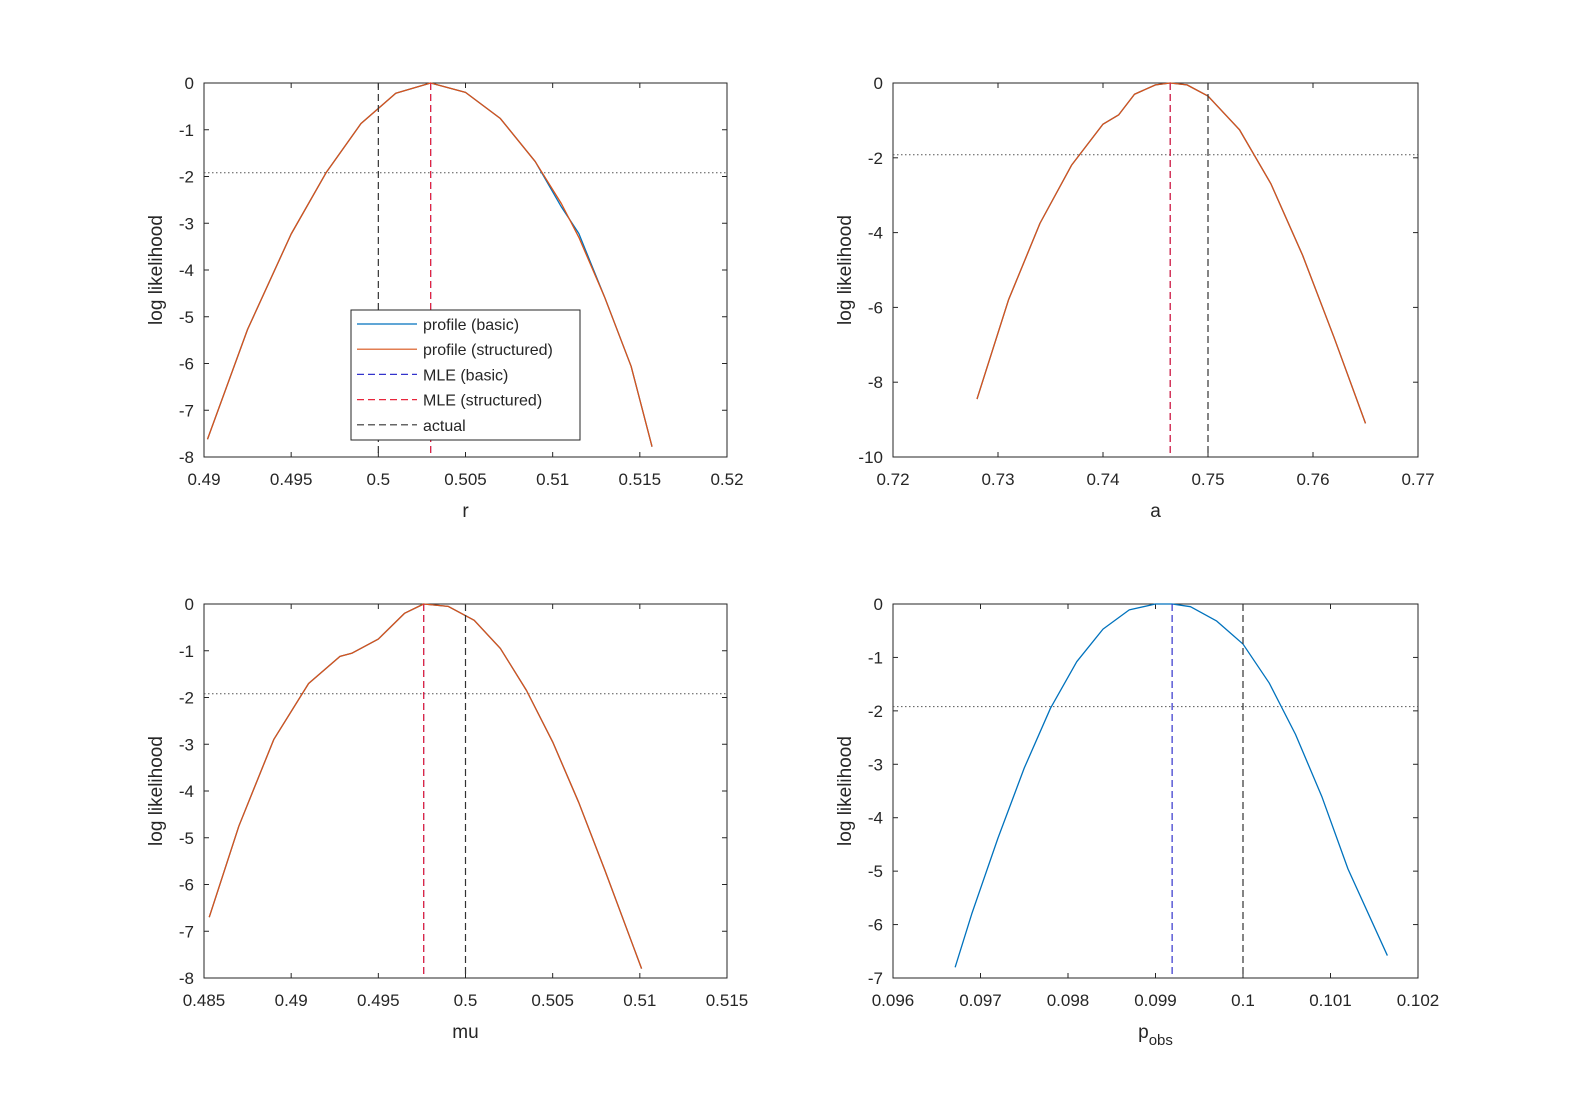  What do you see at coordinates (471, 325) in the screenshot?
I see `legend-label: profile (basic)` at bounding box center [471, 325].